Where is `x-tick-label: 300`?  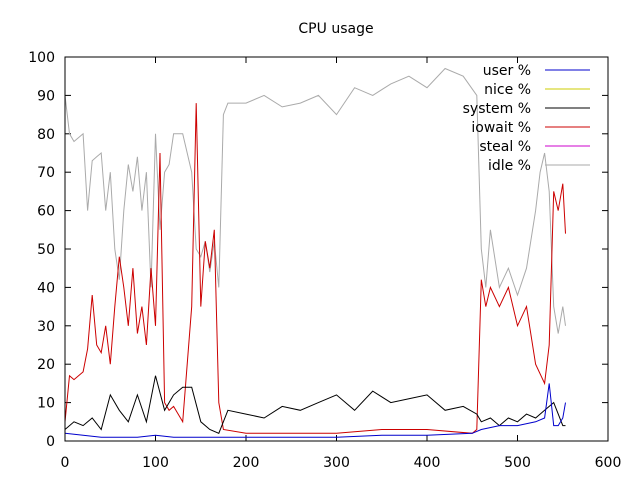 x-tick-label: 300 is located at coordinates (336, 463).